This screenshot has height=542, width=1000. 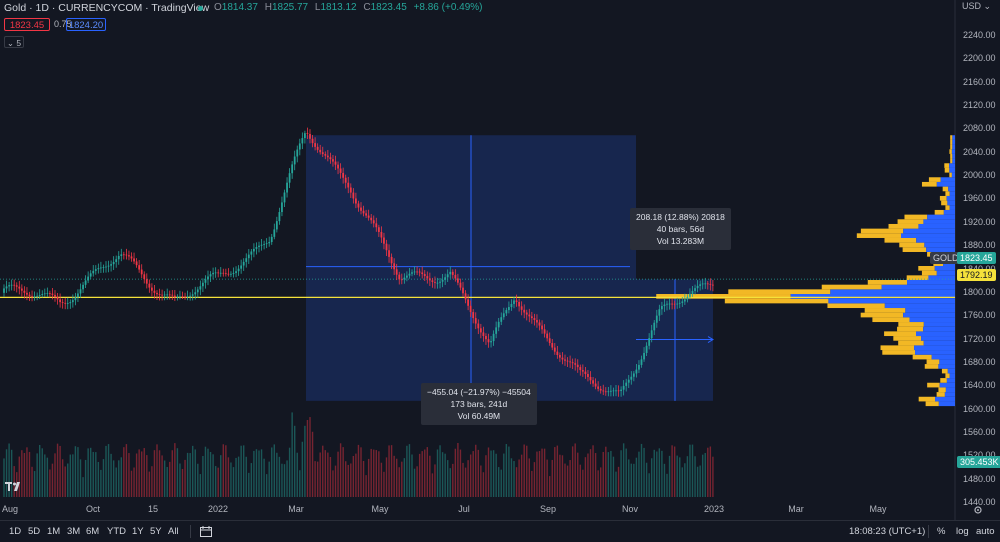 I want to click on range-5d: 5D, so click(x=34, y=531).